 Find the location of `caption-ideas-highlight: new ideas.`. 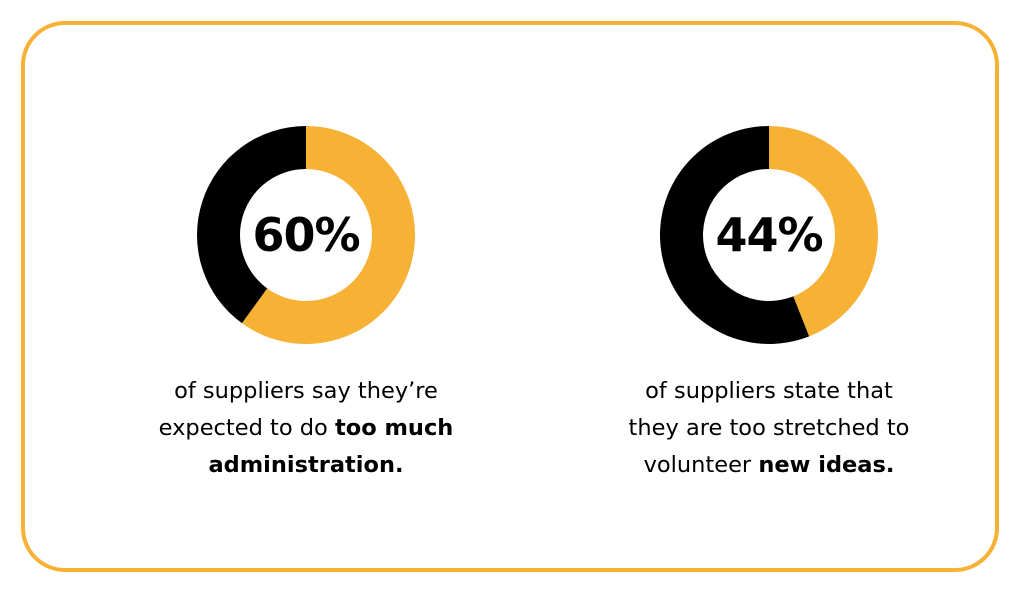

caption-ideas-highlight: new ideas. is located at coordinates (826, 465).